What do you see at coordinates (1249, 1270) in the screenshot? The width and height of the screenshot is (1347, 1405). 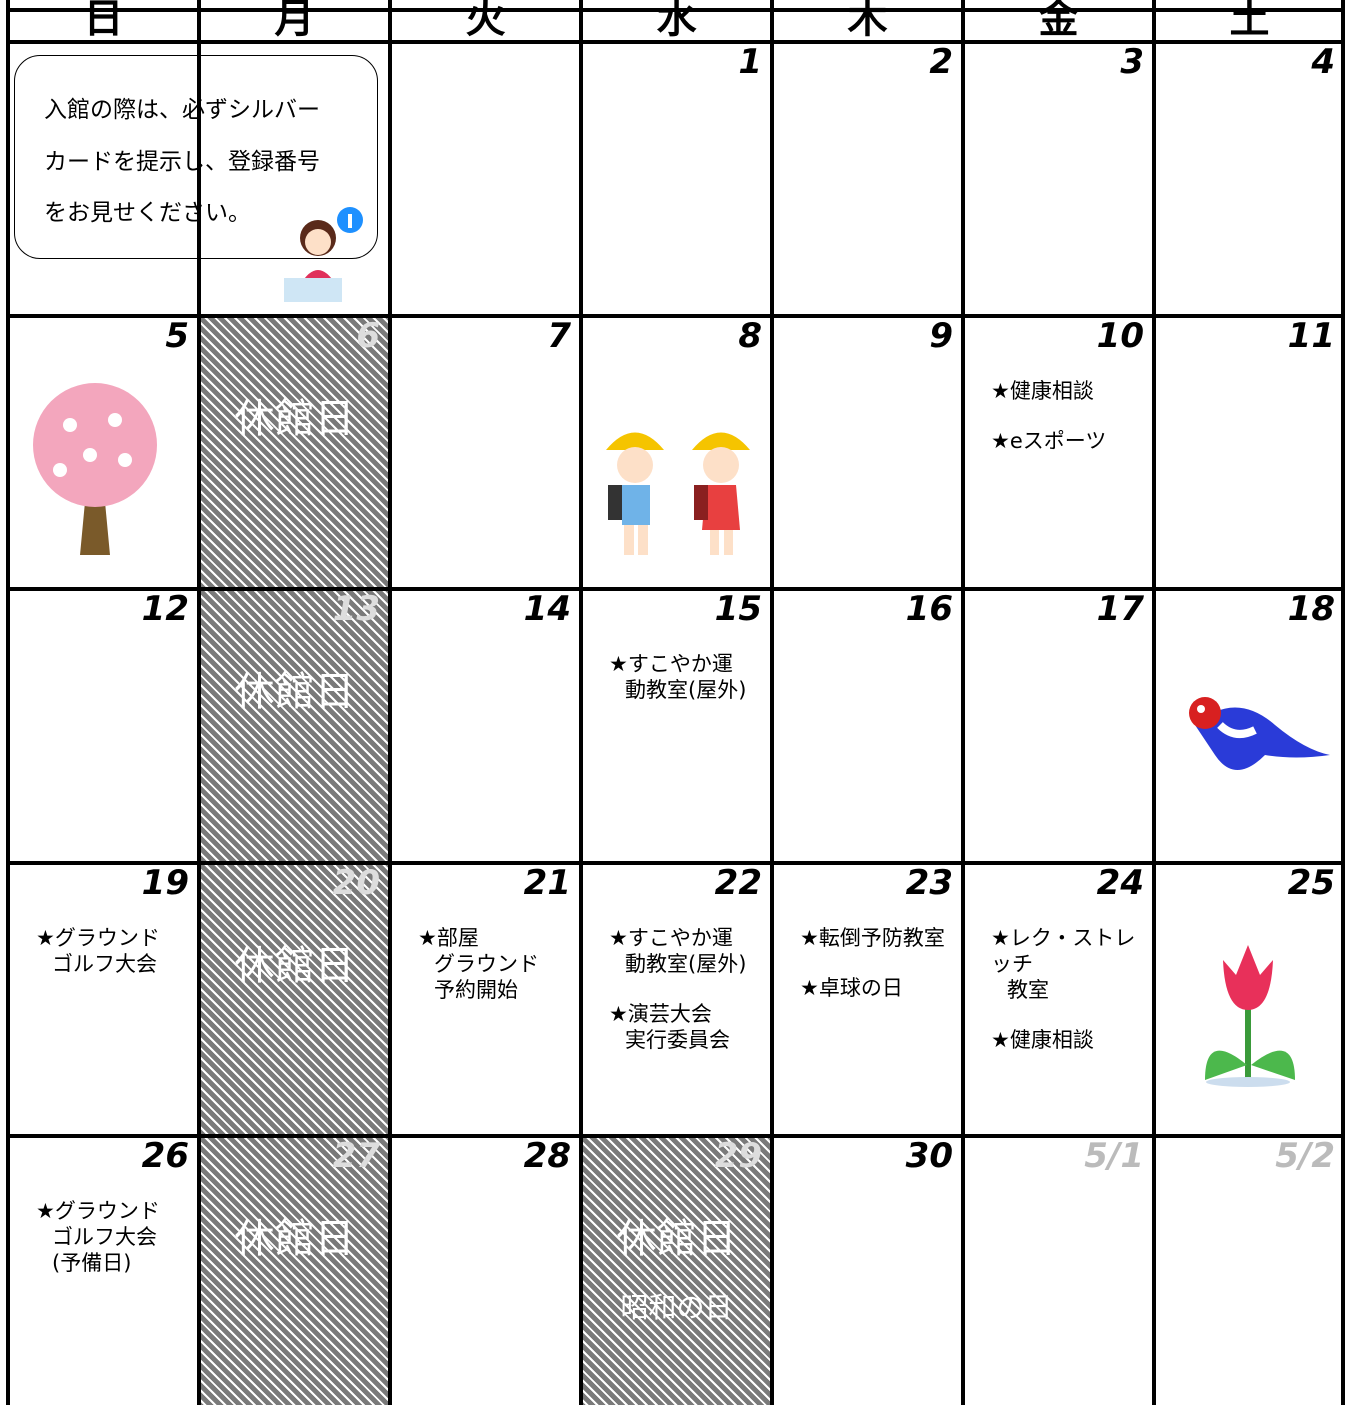 I see `day-cell: 5/2` at bounding box center [1249, 1270].